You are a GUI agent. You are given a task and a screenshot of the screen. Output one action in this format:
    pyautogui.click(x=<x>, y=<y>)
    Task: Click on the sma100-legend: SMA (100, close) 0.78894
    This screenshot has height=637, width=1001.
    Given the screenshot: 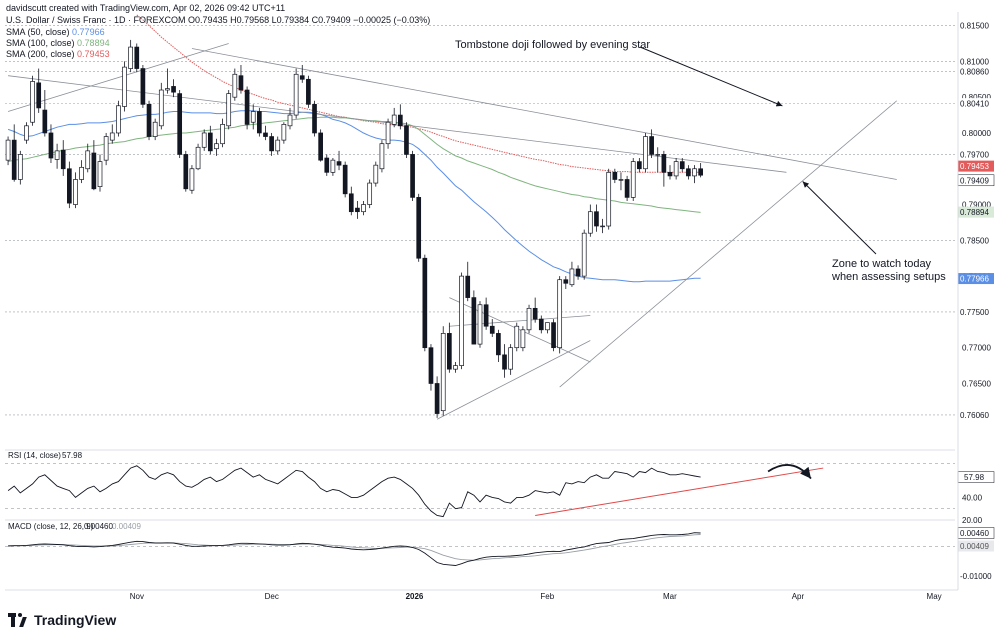 What is the action you would take?
    pyautogui.click(x=58, y=43)
    